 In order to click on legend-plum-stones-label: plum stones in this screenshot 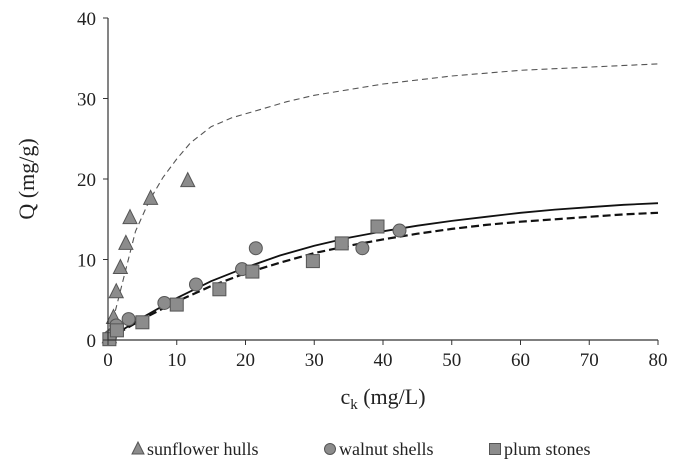, I will do `click(547, 449)`.